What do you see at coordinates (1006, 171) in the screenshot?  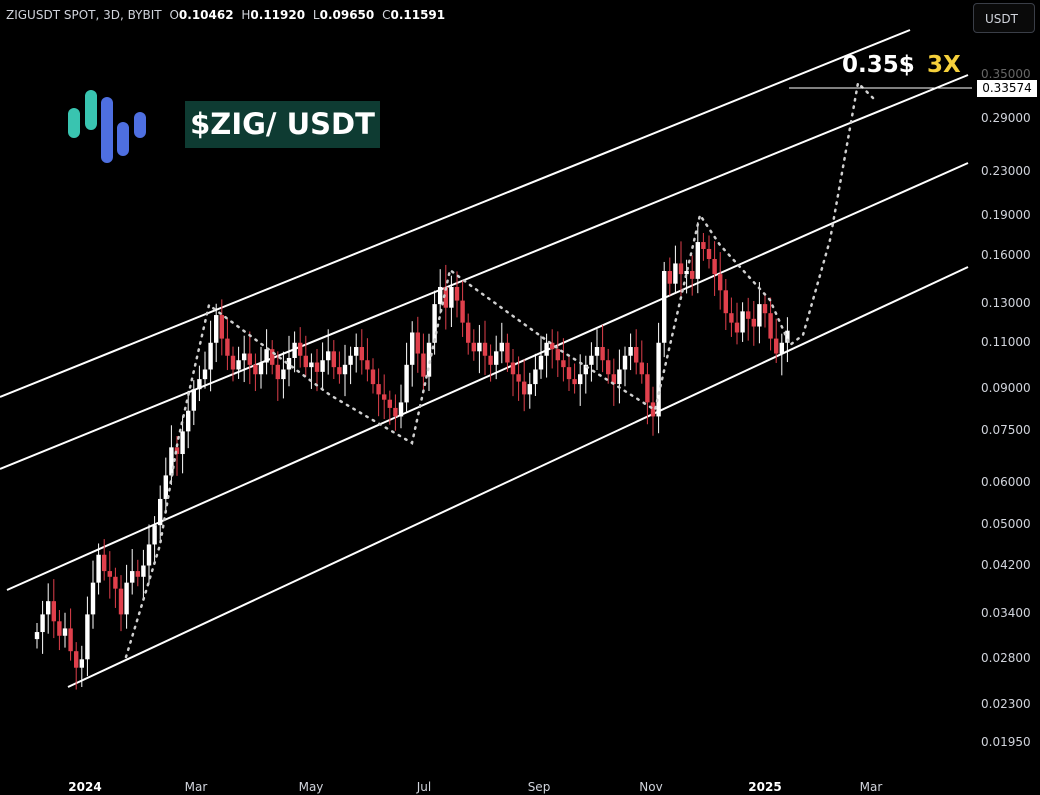 I see `y-tick-label: 0.23000` at bounding box center [1006, 171].